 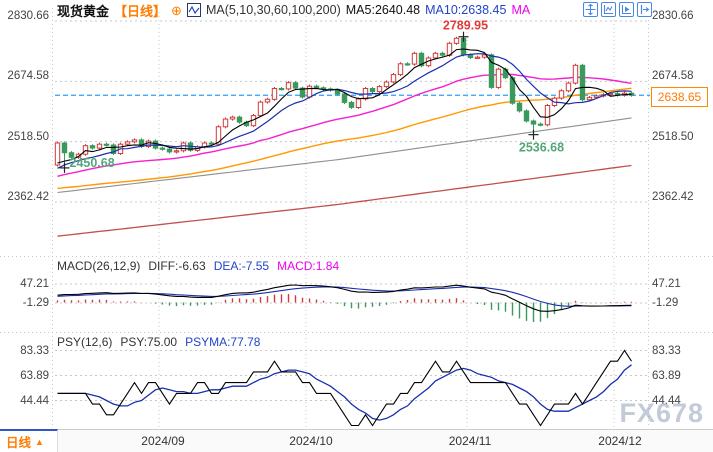 I want to click on x-axis-label: 2024/10, so click(x=311, y=441).